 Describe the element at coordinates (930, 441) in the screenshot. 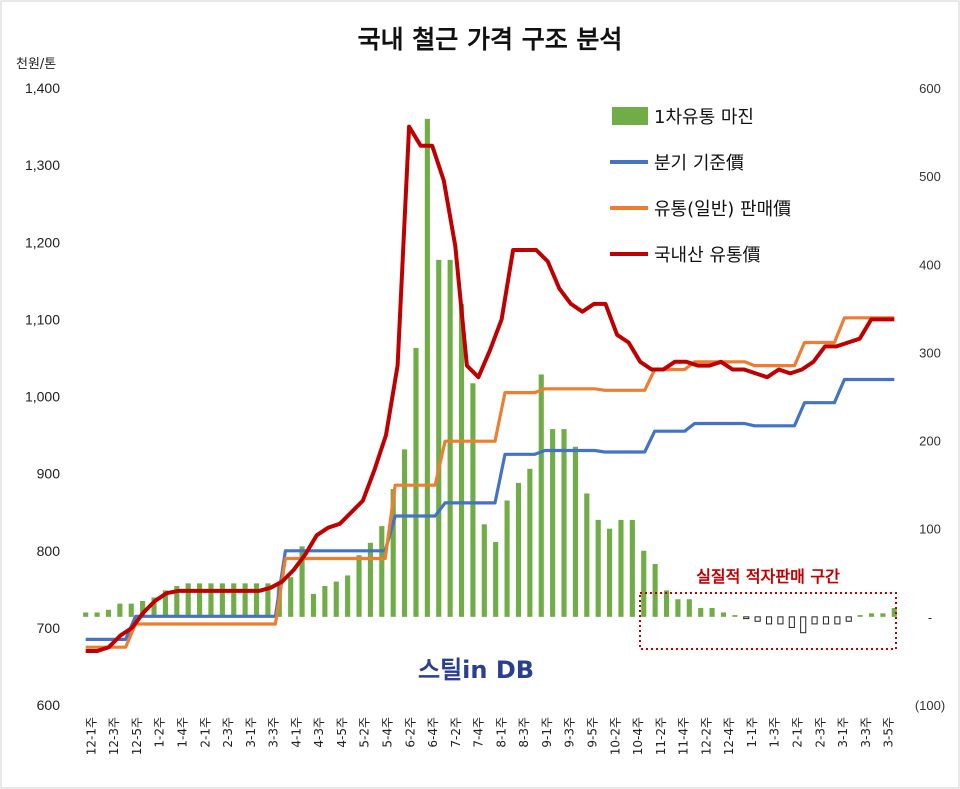

I see `y-right-tick-label: 200` at that location.